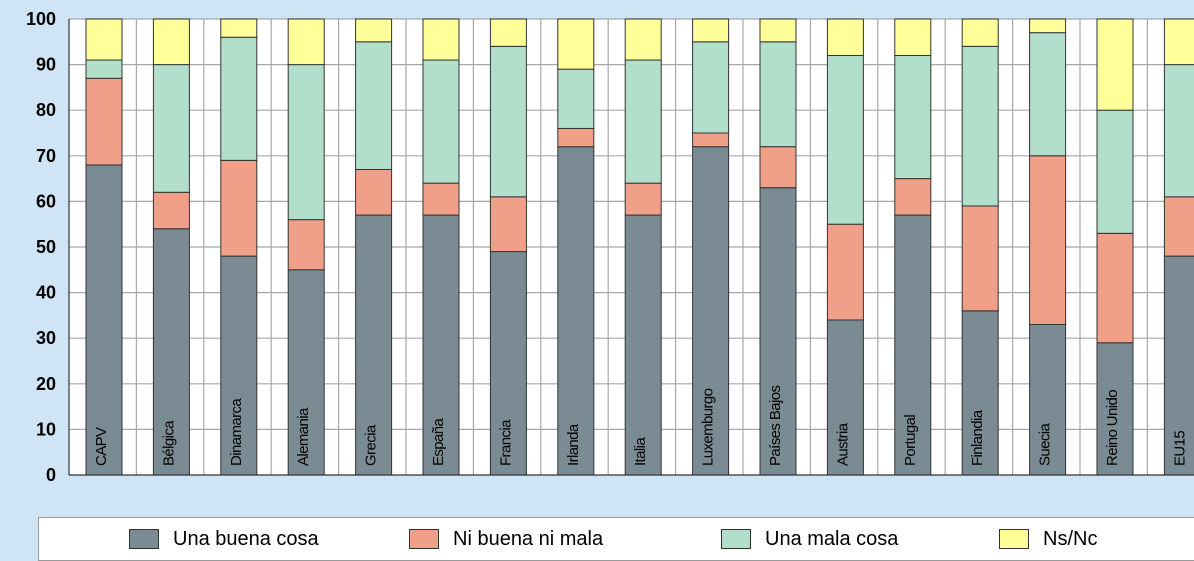  What do you see at coordinates (168, 443) in the screenshot?
I see `category-label: Bélgica` at bounding box center [168, 443].